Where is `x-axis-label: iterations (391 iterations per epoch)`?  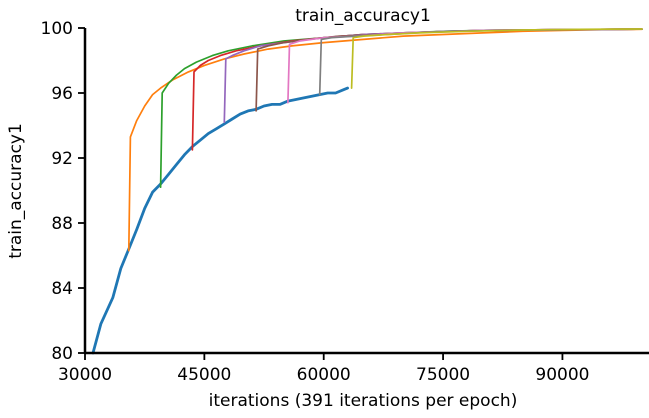 x-axis-label: iterations (391 iterations per epoch) is located at coordinates (363, 401).